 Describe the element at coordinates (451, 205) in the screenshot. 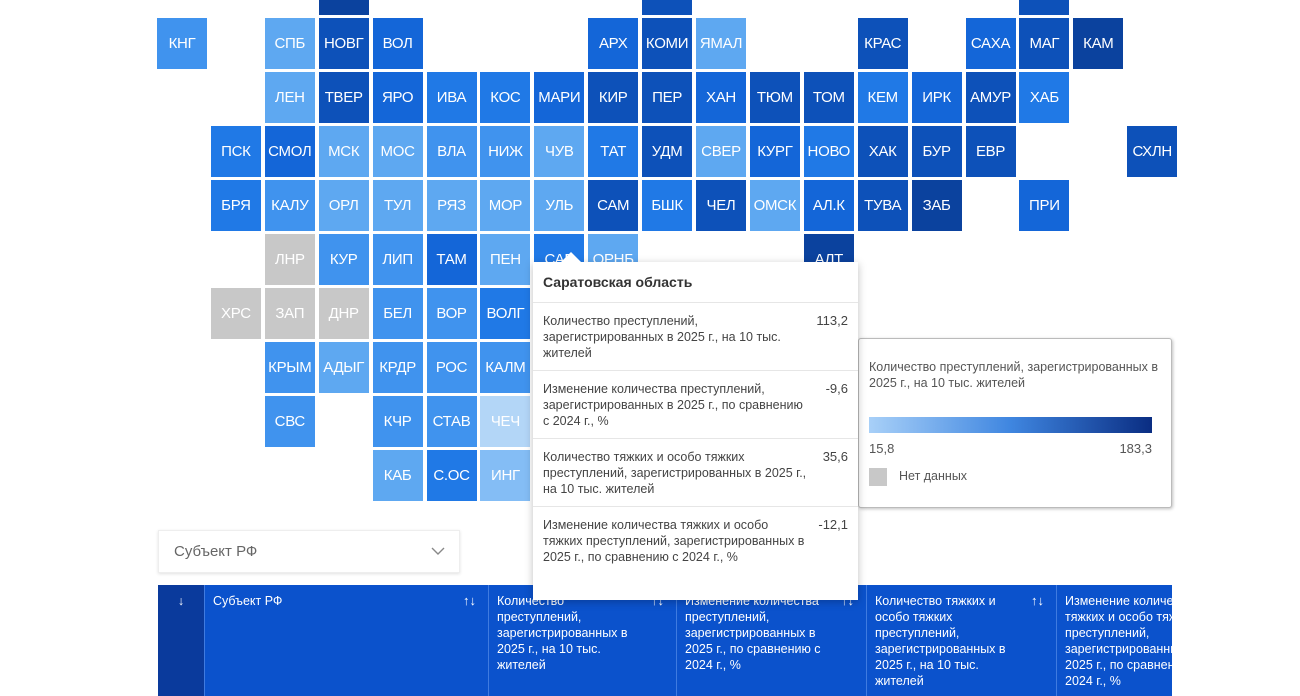

I see `region-tile: РЯЗ` at that location.